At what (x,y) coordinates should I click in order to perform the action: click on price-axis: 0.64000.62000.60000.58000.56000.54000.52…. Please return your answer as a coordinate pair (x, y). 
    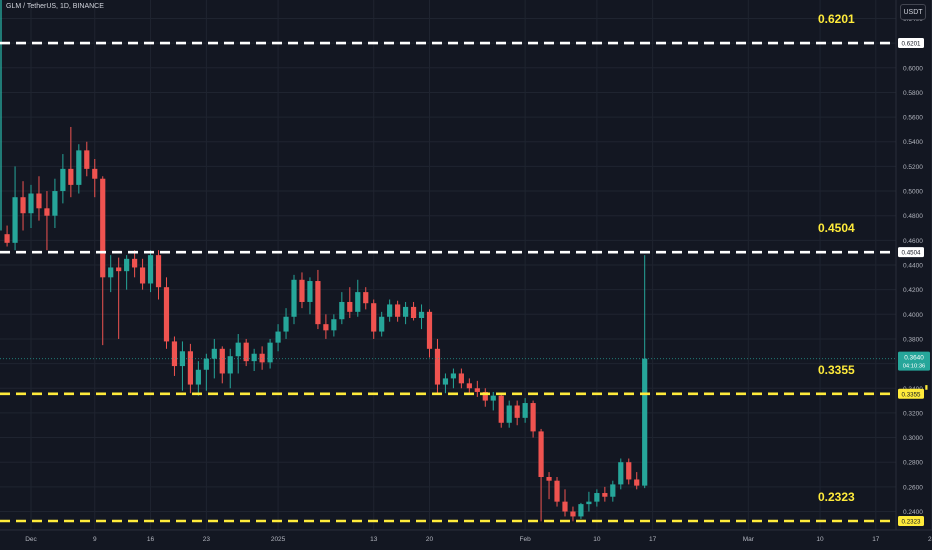
    Looking at the image, I should click on (913, 266).